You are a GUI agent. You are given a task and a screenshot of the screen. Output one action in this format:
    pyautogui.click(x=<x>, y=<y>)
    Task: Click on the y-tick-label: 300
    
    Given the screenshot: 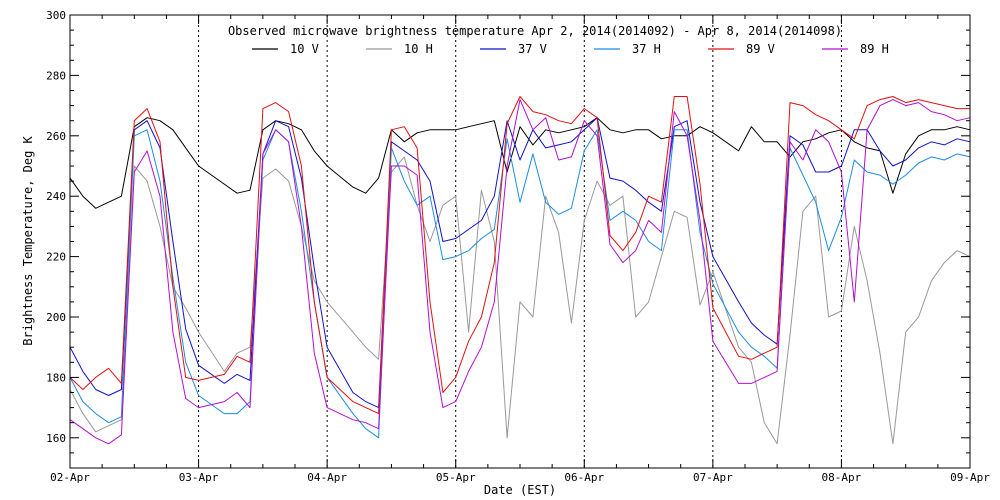 What is the action you would take?
    pyautogui.click(x=56, y=15)
    